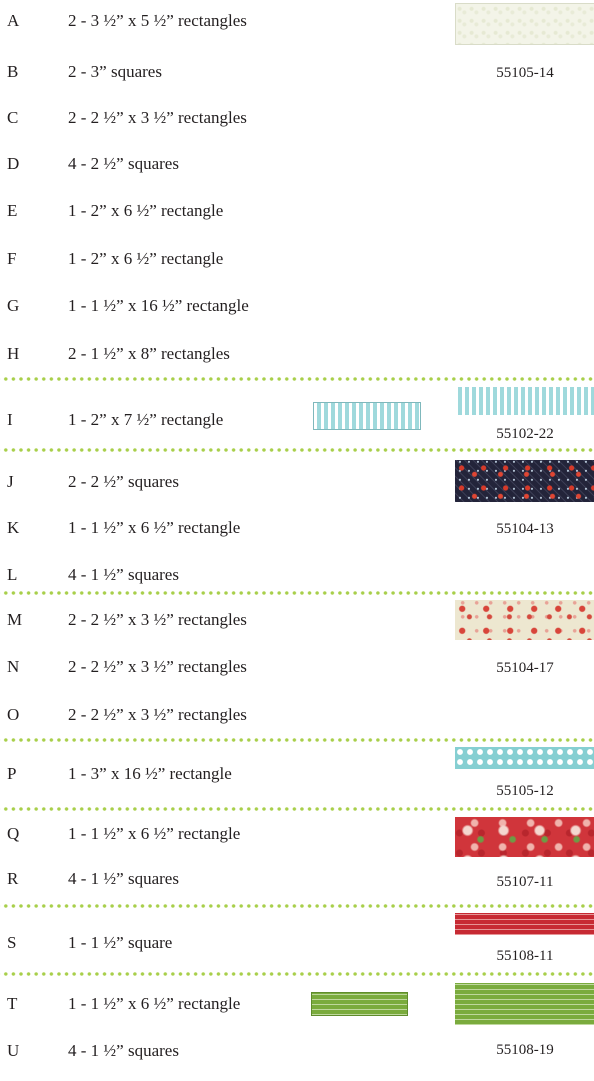  I want to click on piece-description: 2 - 3” squares, so click(115, 71).